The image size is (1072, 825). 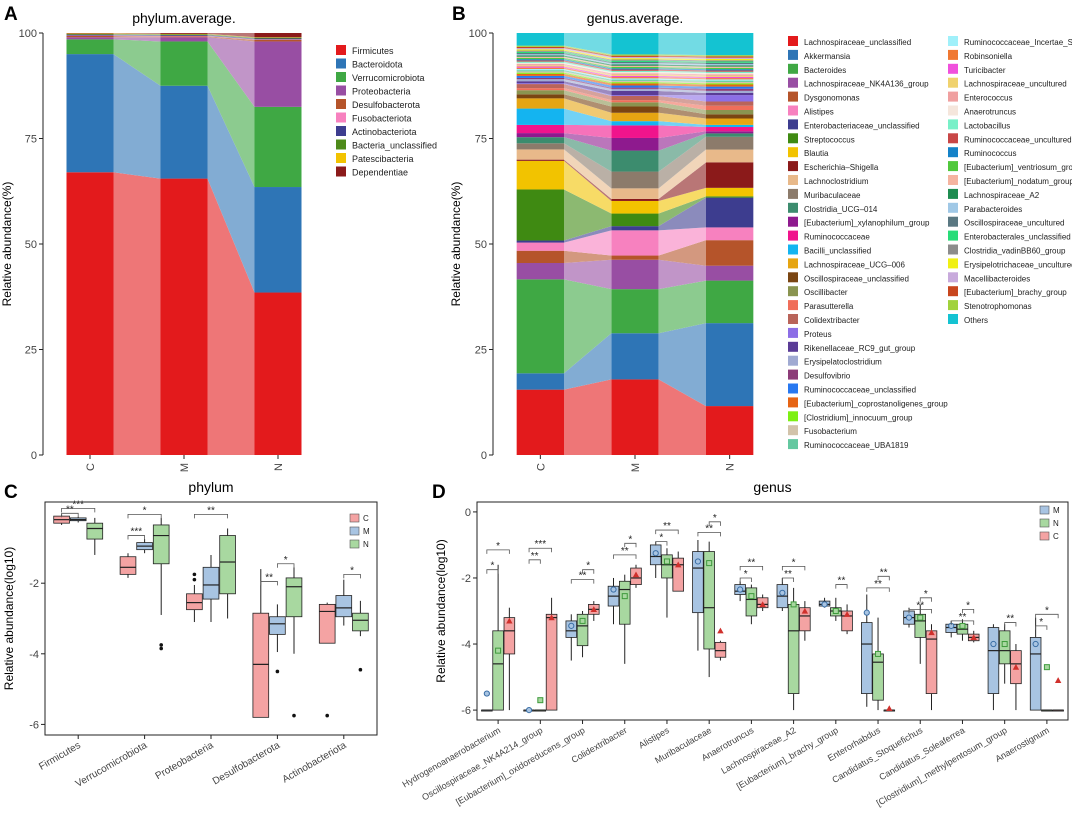 What do you see at coordinates (825, 70) in the screenshot?
I see `legend-label: Bacteroides` at bounding box center [825, 70].